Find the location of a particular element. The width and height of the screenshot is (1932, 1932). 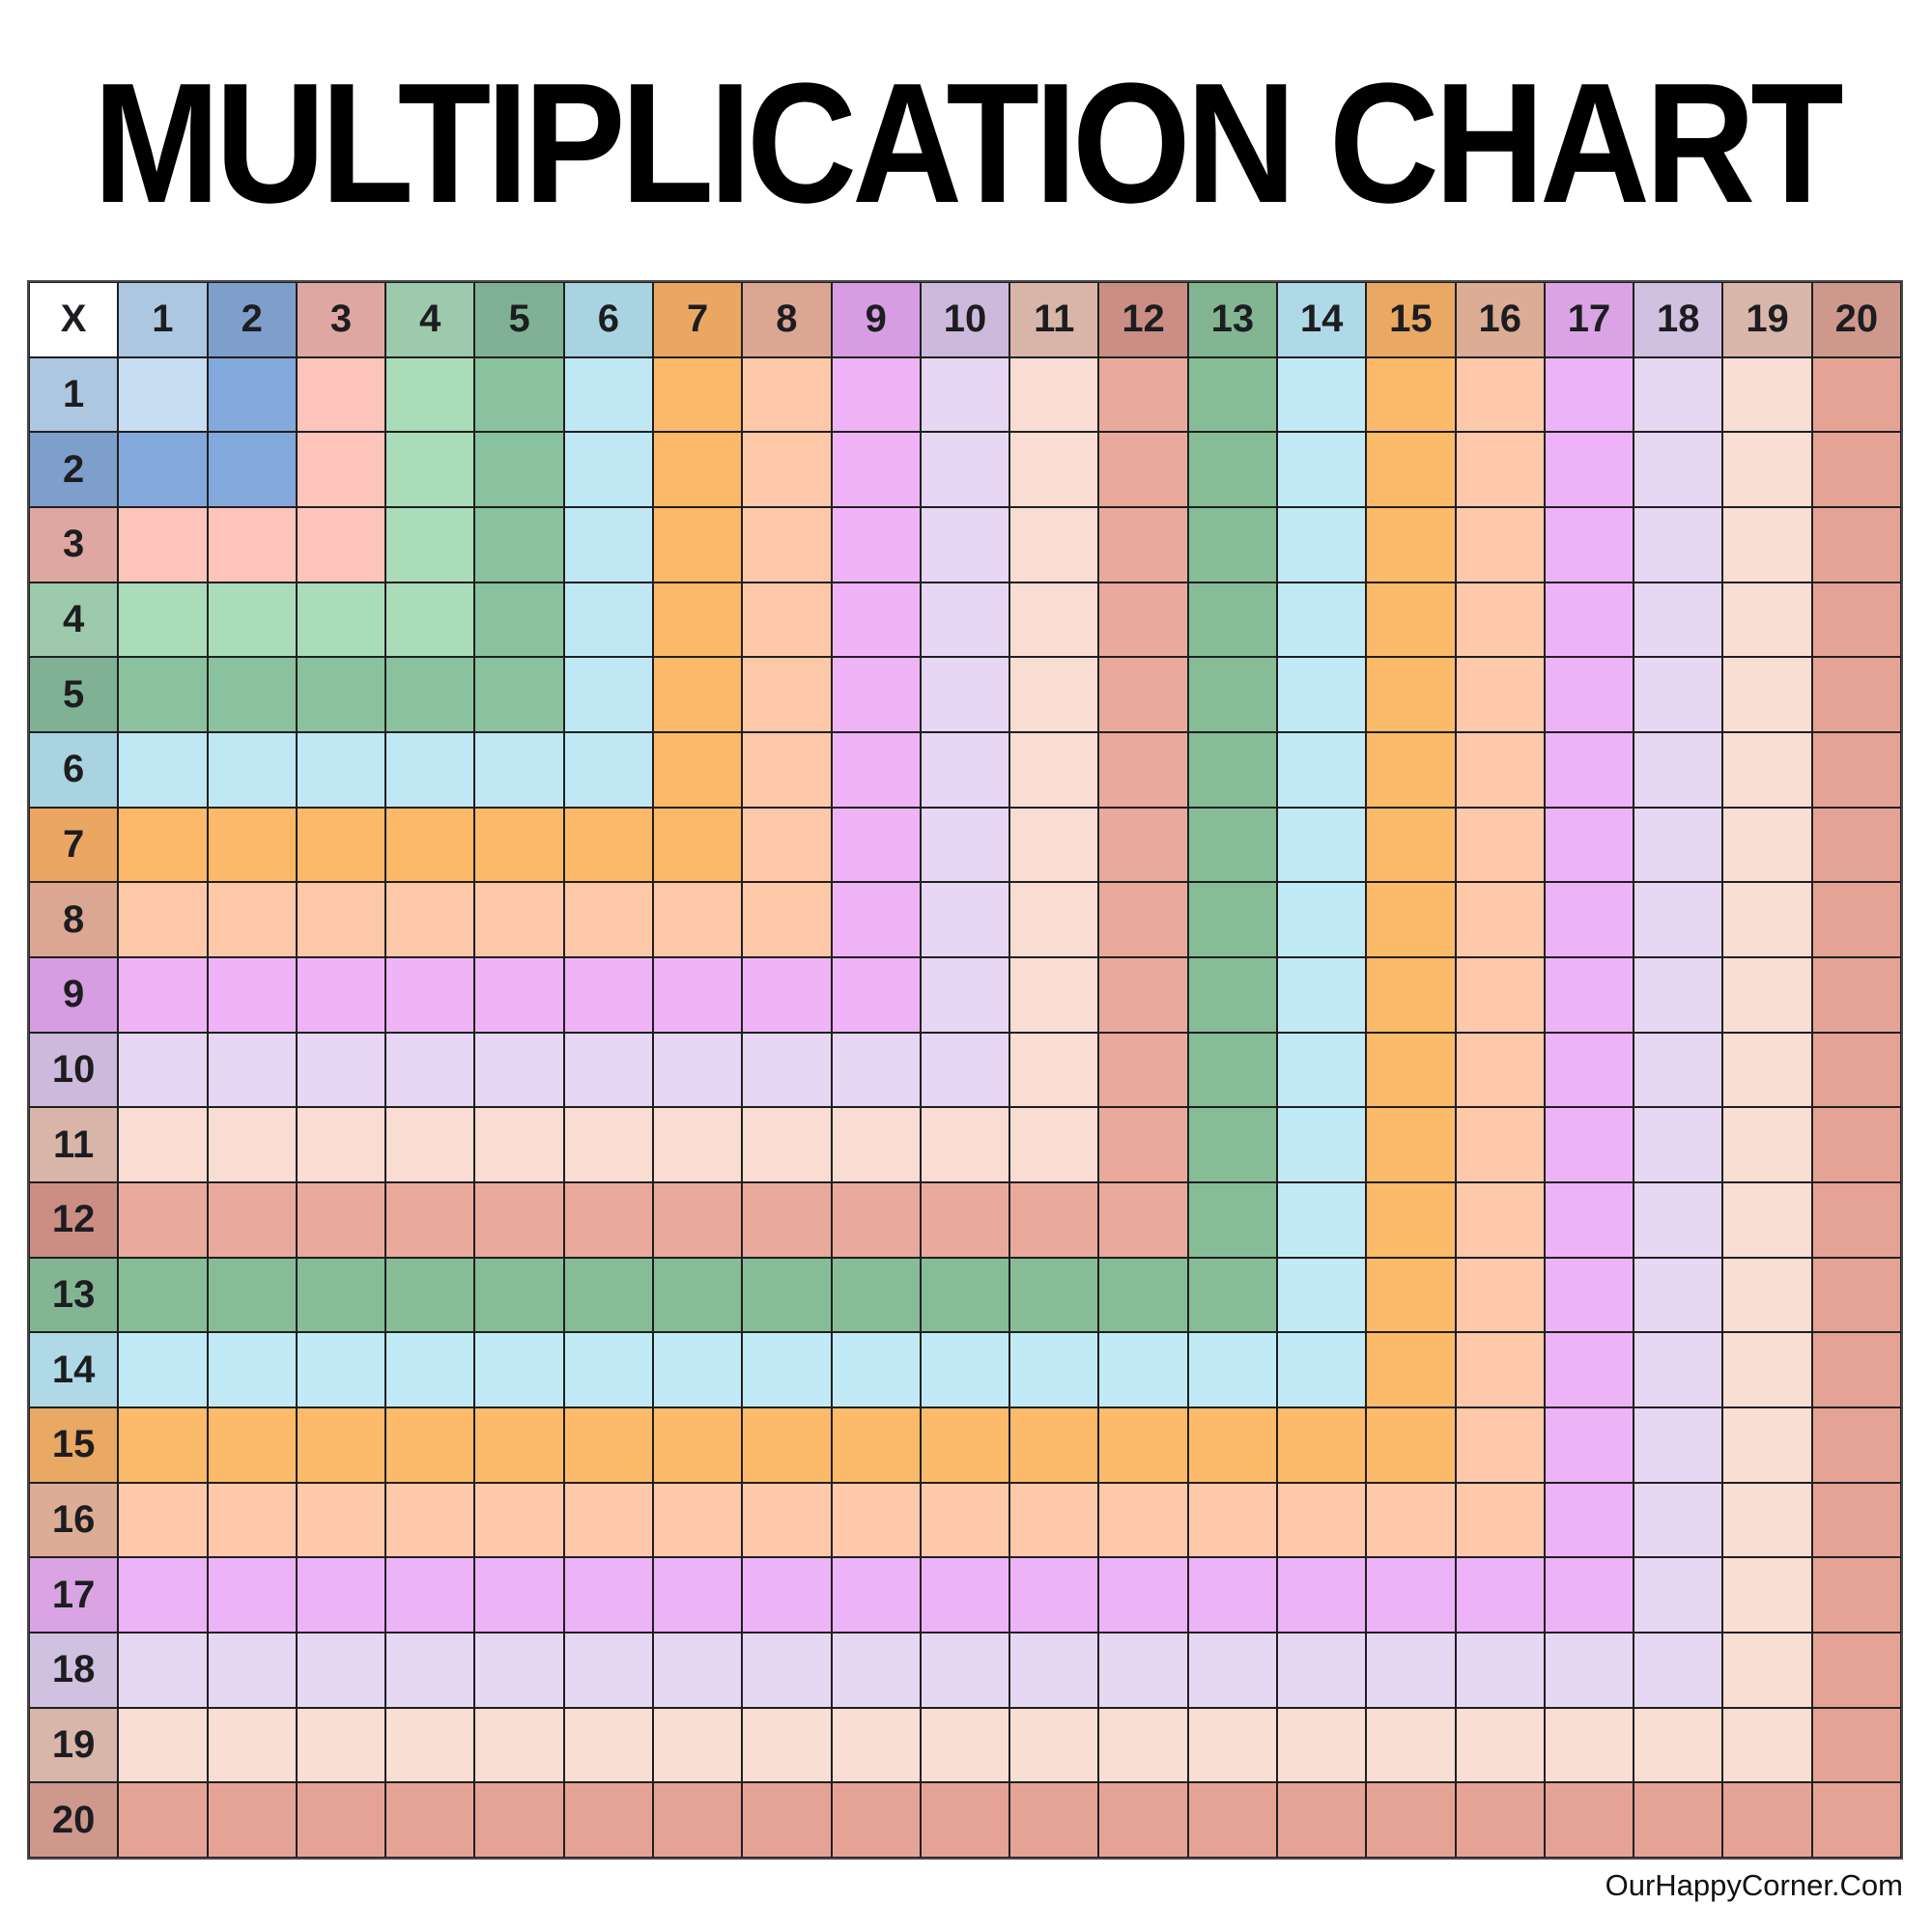

column-header-cell: 20 is located at coordinates (1856, 319).